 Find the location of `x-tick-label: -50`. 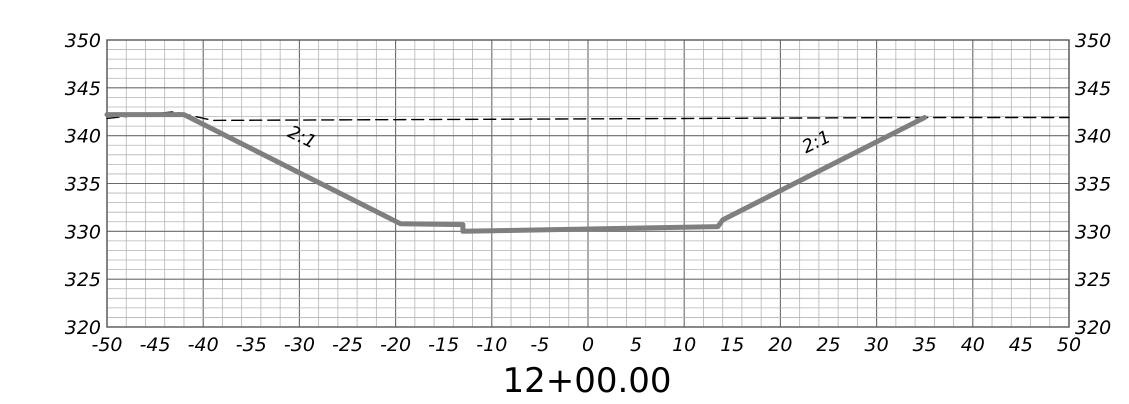

x-tick-label: -50 is located at coordinates (106, 345).